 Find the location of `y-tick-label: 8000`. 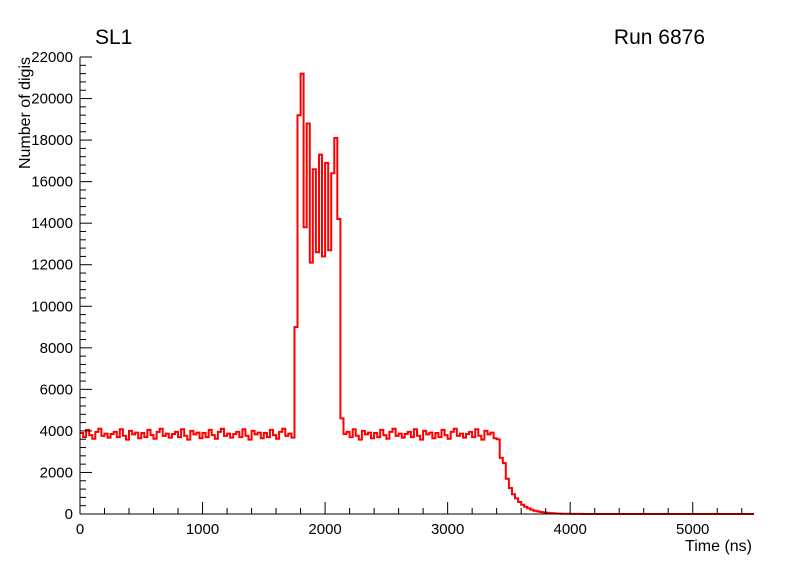

y-tick-label: 8000 is located at coordinates (56, 348).